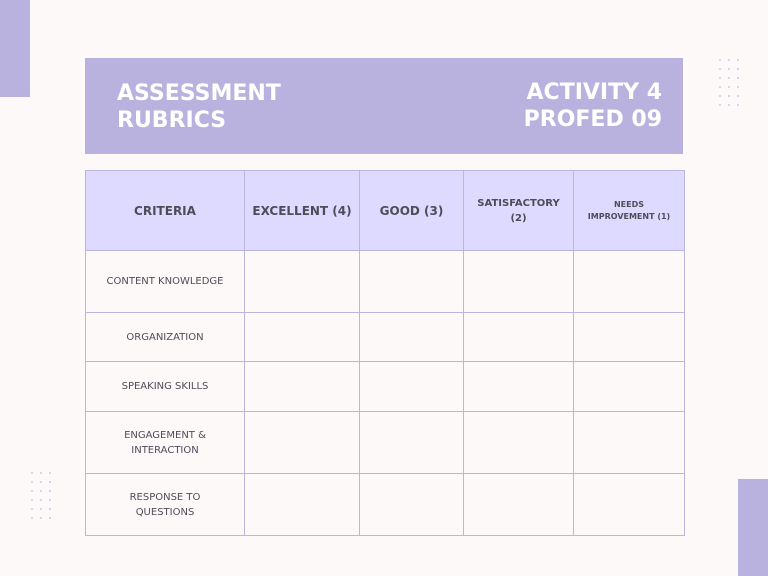 The image size is (768, 576). I want to click on column-header-good: GOOD (3), so click(411, 210).